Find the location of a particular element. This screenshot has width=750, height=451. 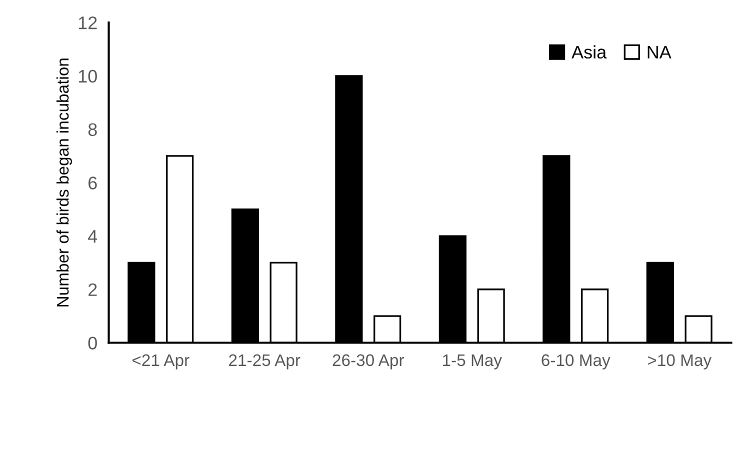

legend-label: Asia is located at coordinates (589, 52).